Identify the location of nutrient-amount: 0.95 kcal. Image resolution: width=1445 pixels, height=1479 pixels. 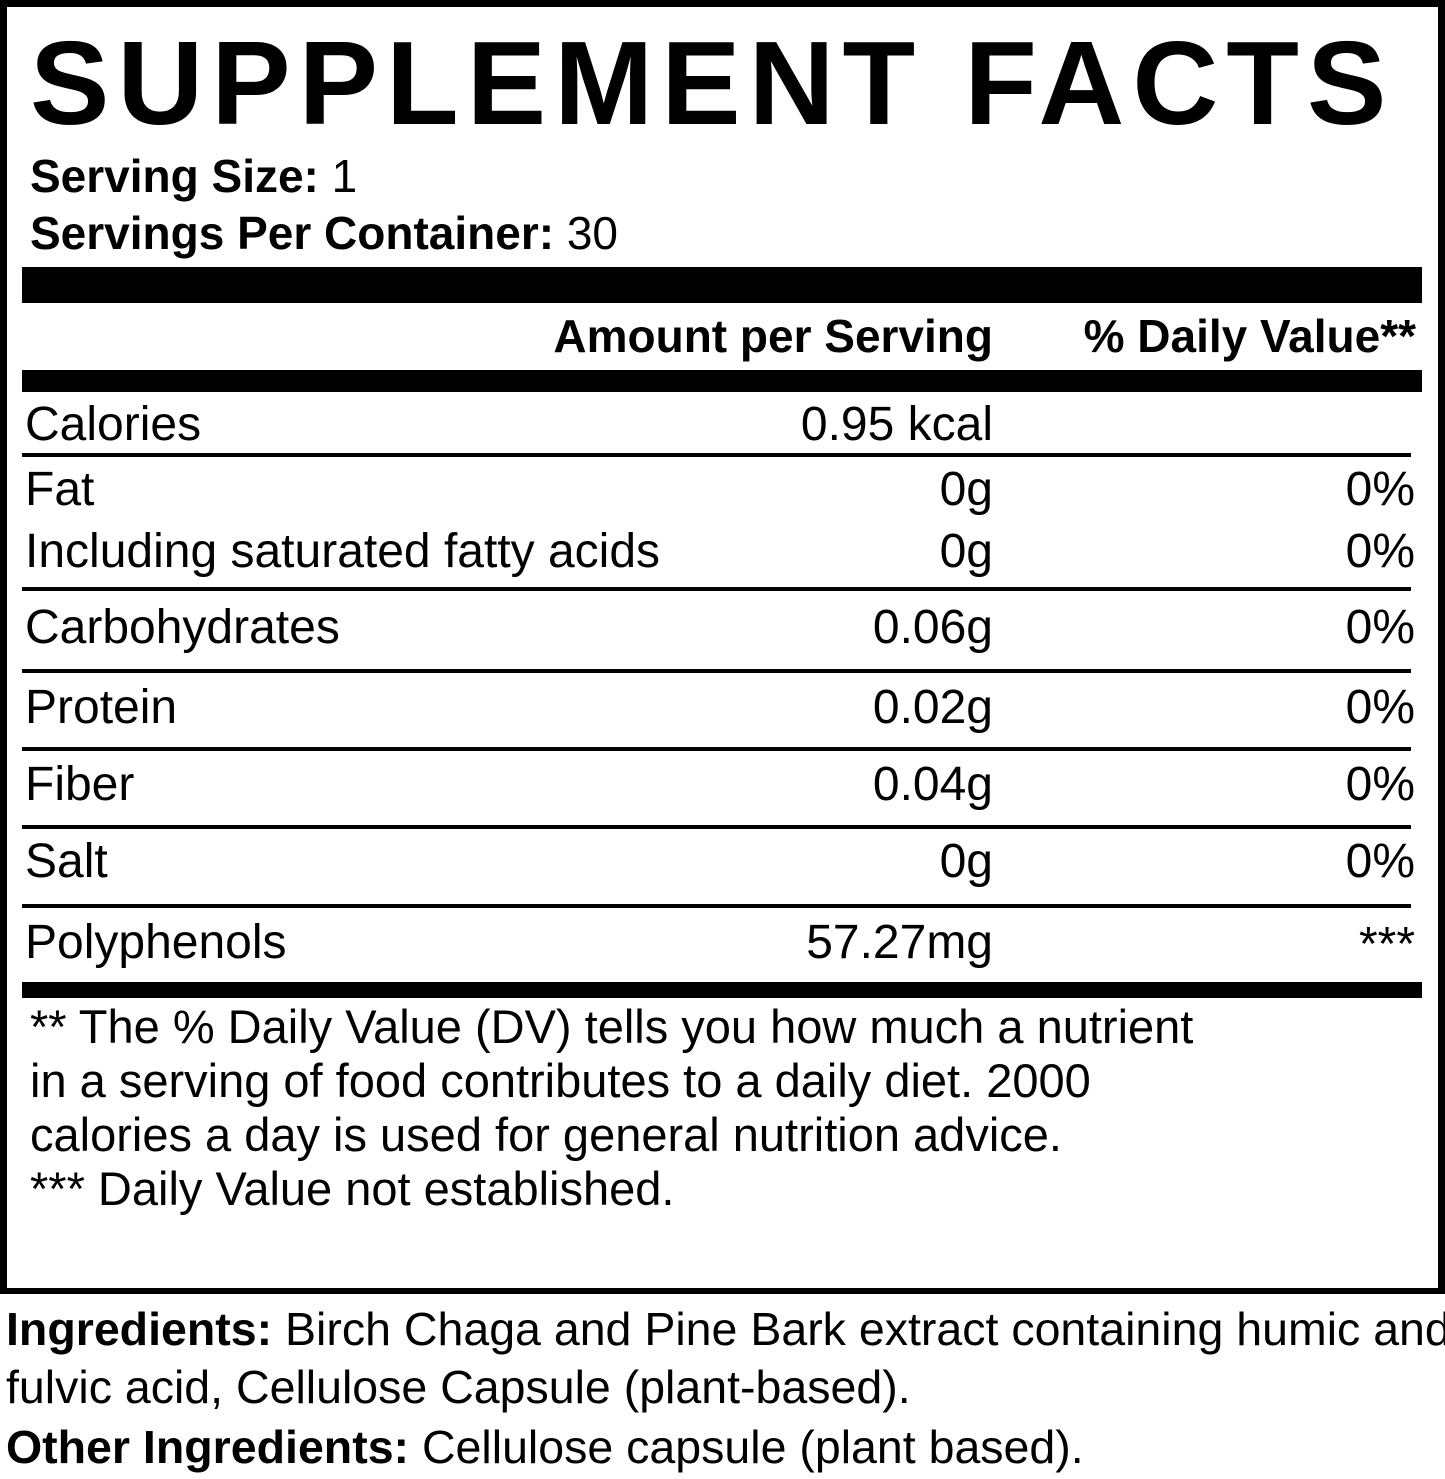
(896, 424).